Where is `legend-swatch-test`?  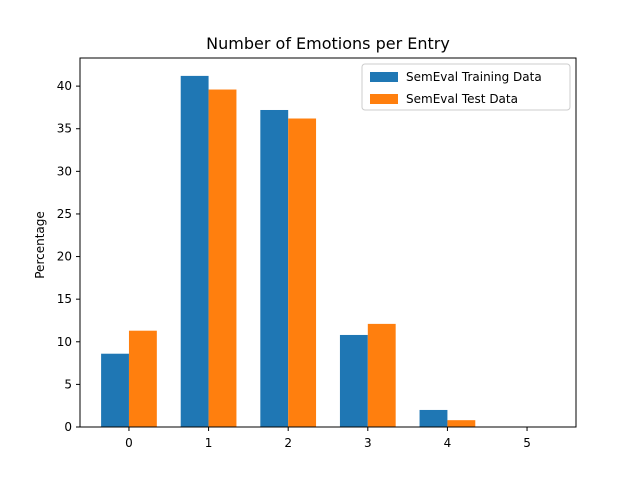
legend-swatch-test is located at coordinates (384, 99).